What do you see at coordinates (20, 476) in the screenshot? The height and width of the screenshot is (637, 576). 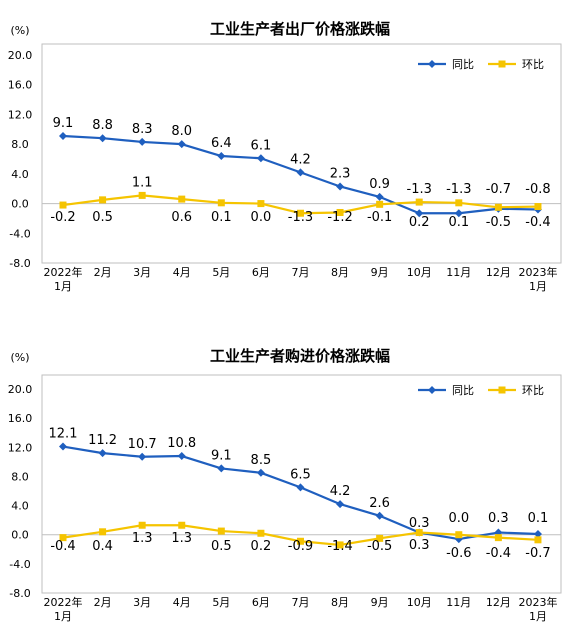 I see `y-tick-label: 8.0` at bounding box center [20, 476].